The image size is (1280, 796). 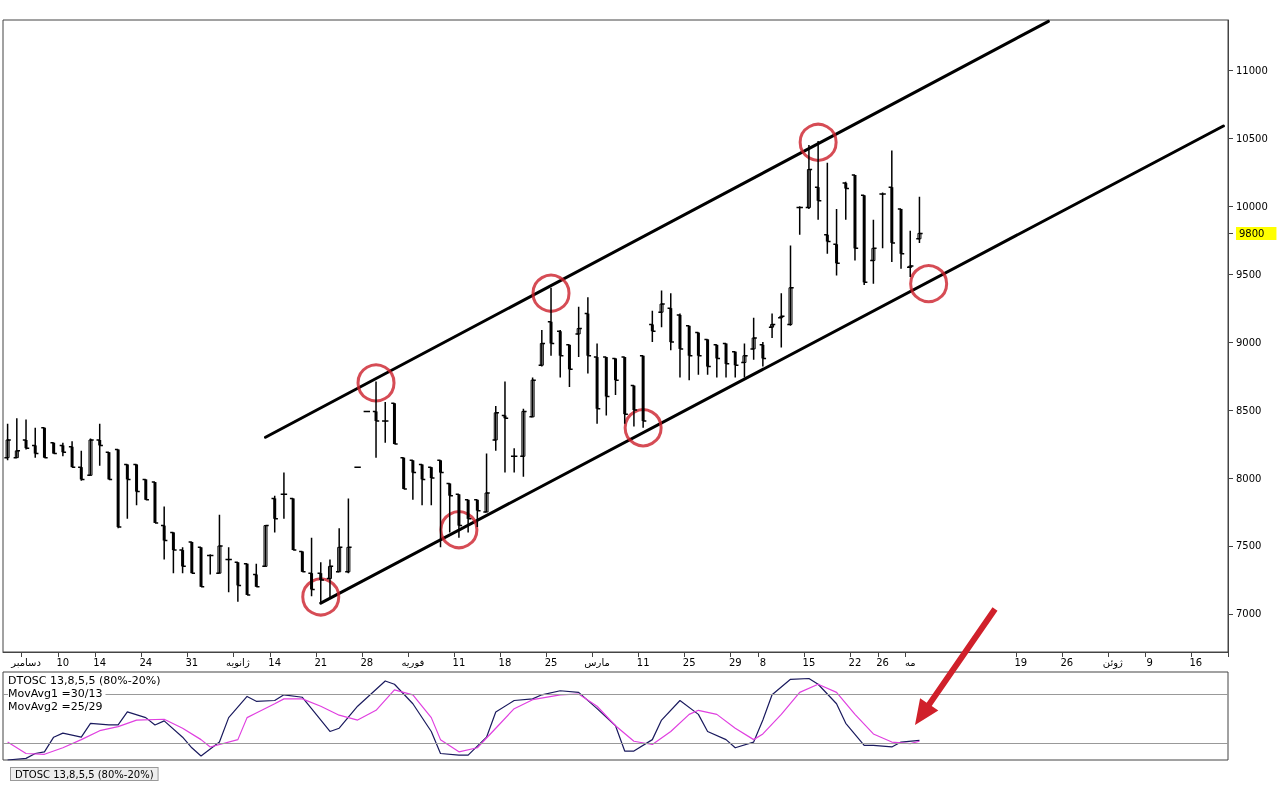 What do you see at coordinates (1249, 274) in the screenshot?
I see `y-tick-label: 9500` at bounding box center [1249, 274].